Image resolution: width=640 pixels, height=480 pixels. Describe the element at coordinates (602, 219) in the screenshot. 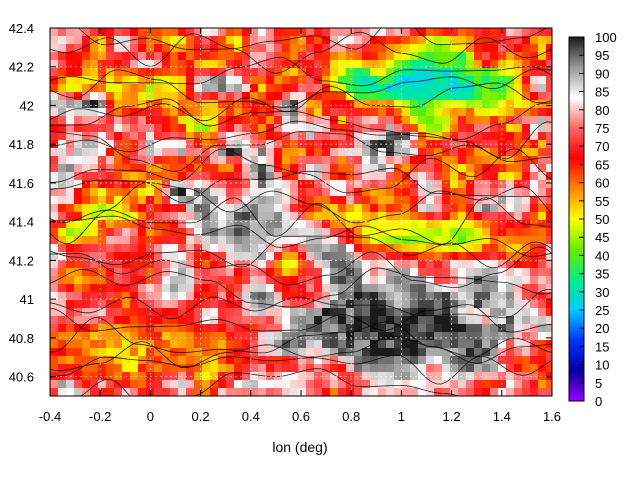

I see `colorbar-tick-label: 50` at that location.